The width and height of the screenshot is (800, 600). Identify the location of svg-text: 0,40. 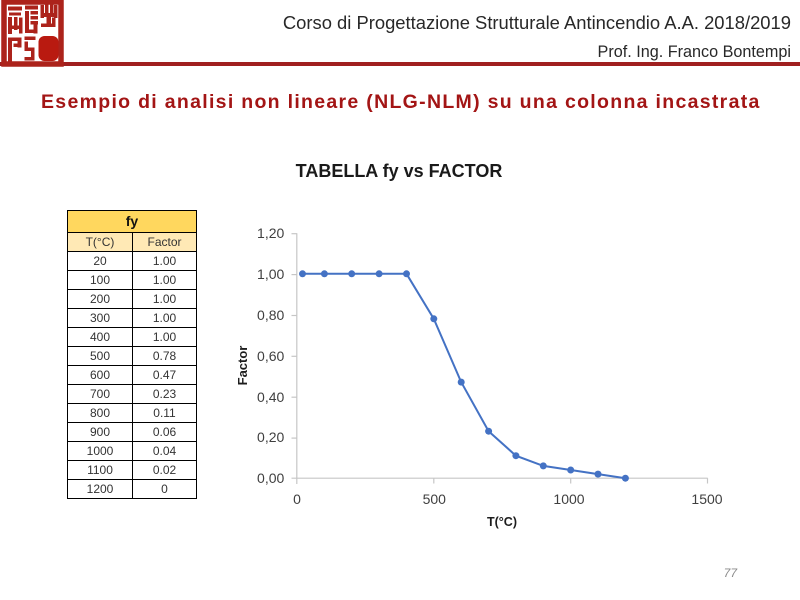
(270, 397).